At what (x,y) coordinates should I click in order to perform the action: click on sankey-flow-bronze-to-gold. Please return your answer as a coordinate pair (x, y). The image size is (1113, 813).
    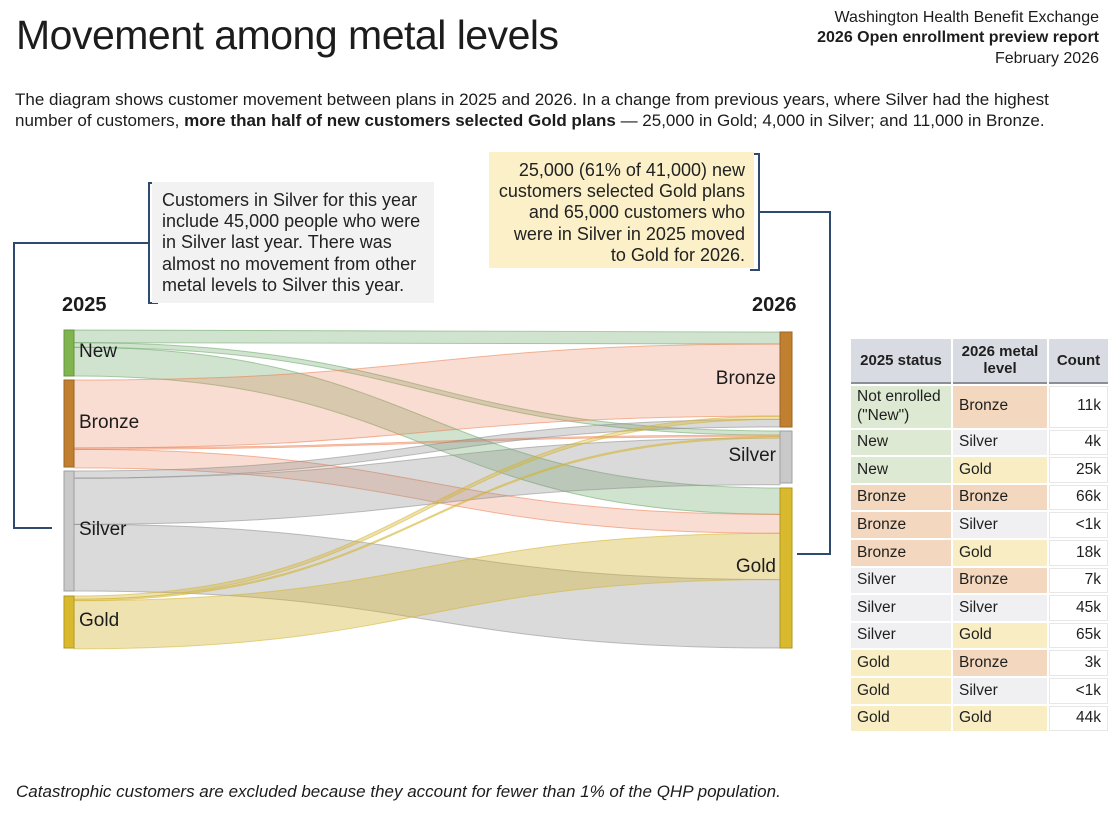
    Looking at the image, I should click on (427, 491).